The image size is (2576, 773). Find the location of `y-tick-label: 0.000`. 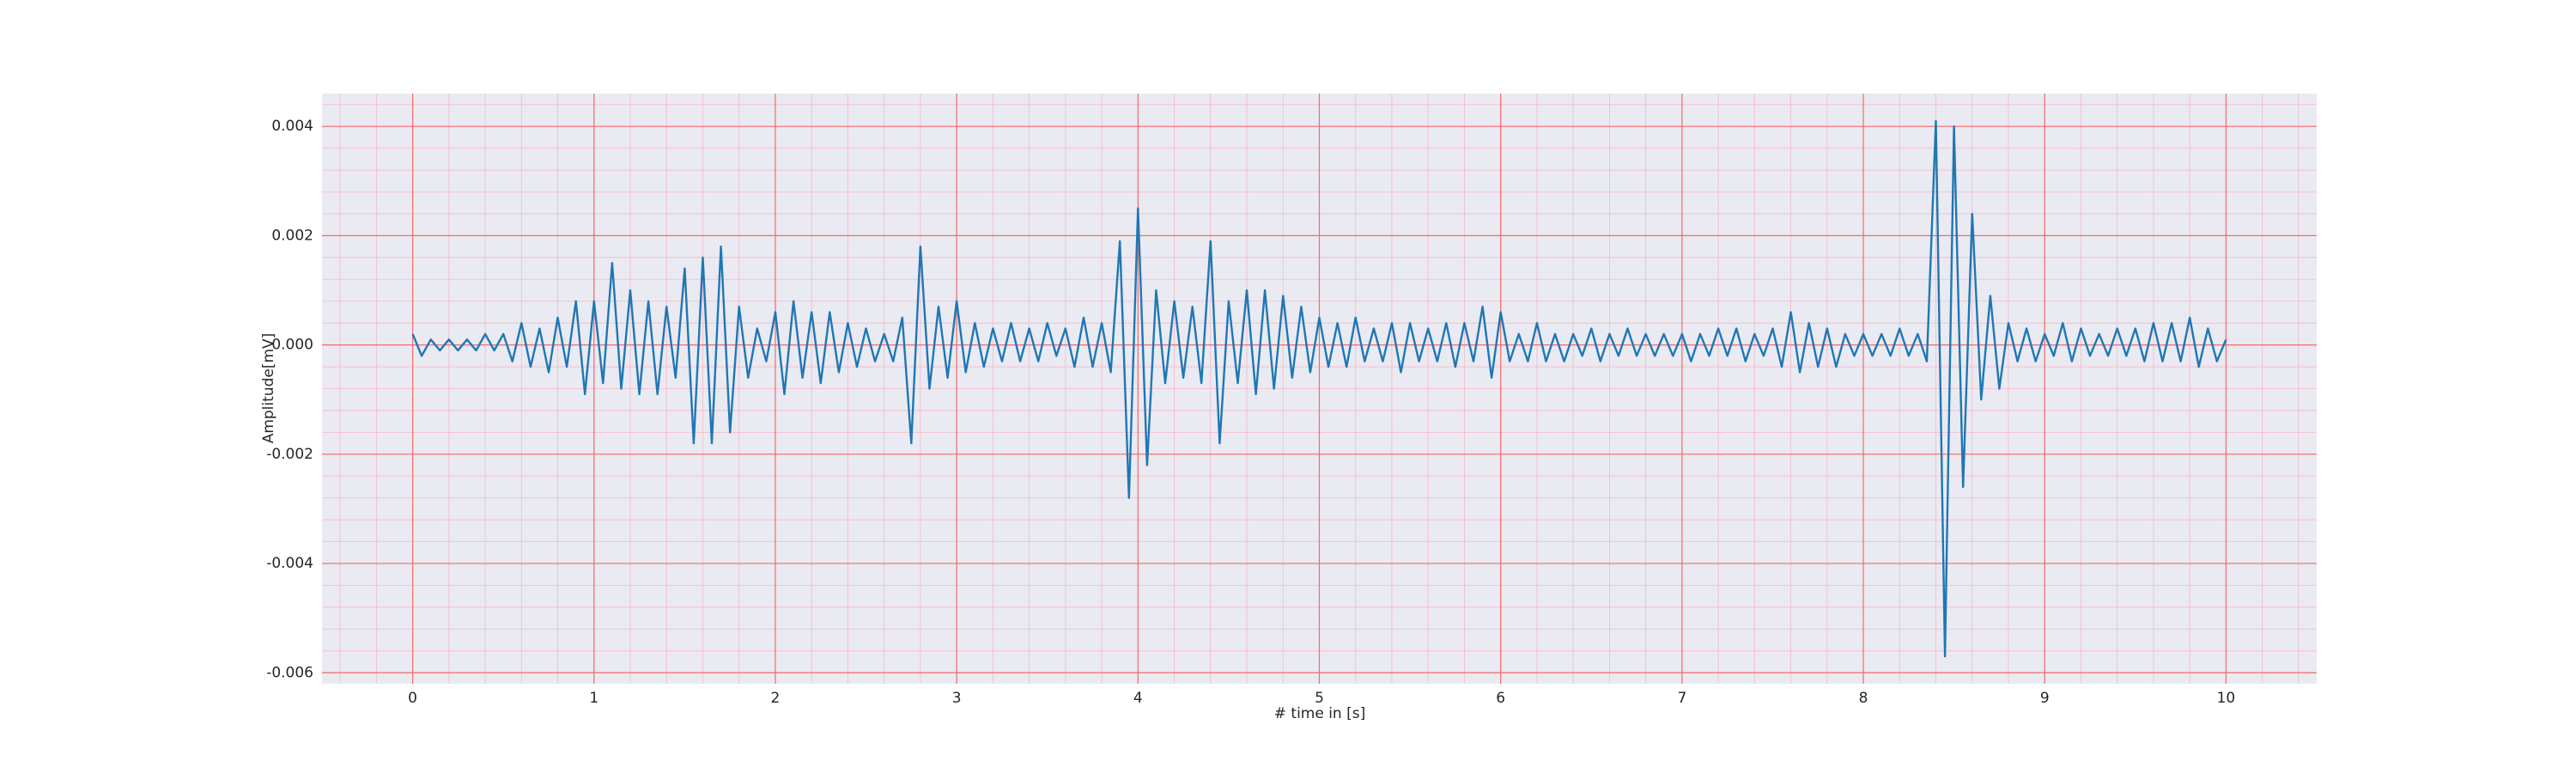

y-tick-label: 0.000 is located at coordinates (292, 345).